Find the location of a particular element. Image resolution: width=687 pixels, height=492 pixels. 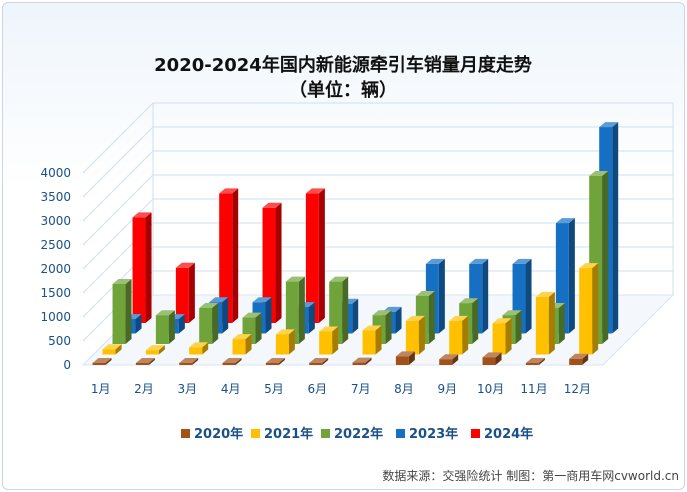

x-tick-label: 7月 is located at coordinates (361, 389).